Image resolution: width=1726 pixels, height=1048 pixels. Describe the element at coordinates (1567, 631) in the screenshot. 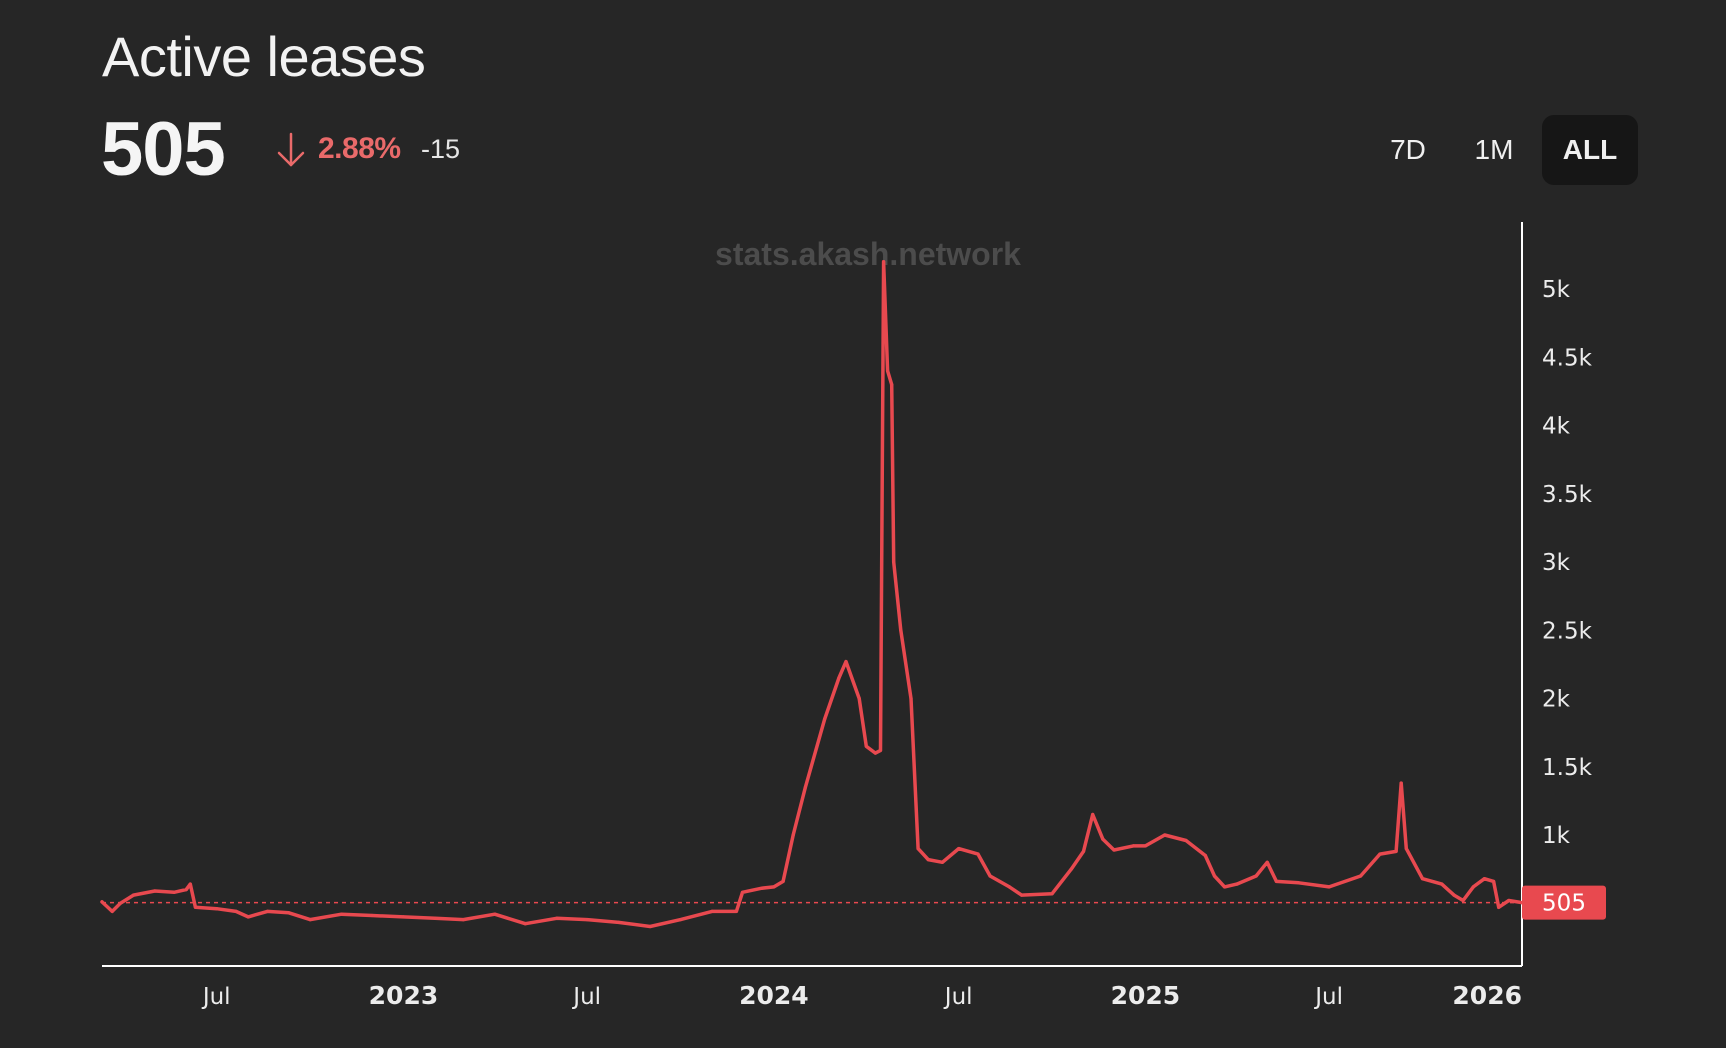

I see `y-tick-label: 2.5k` at that location.